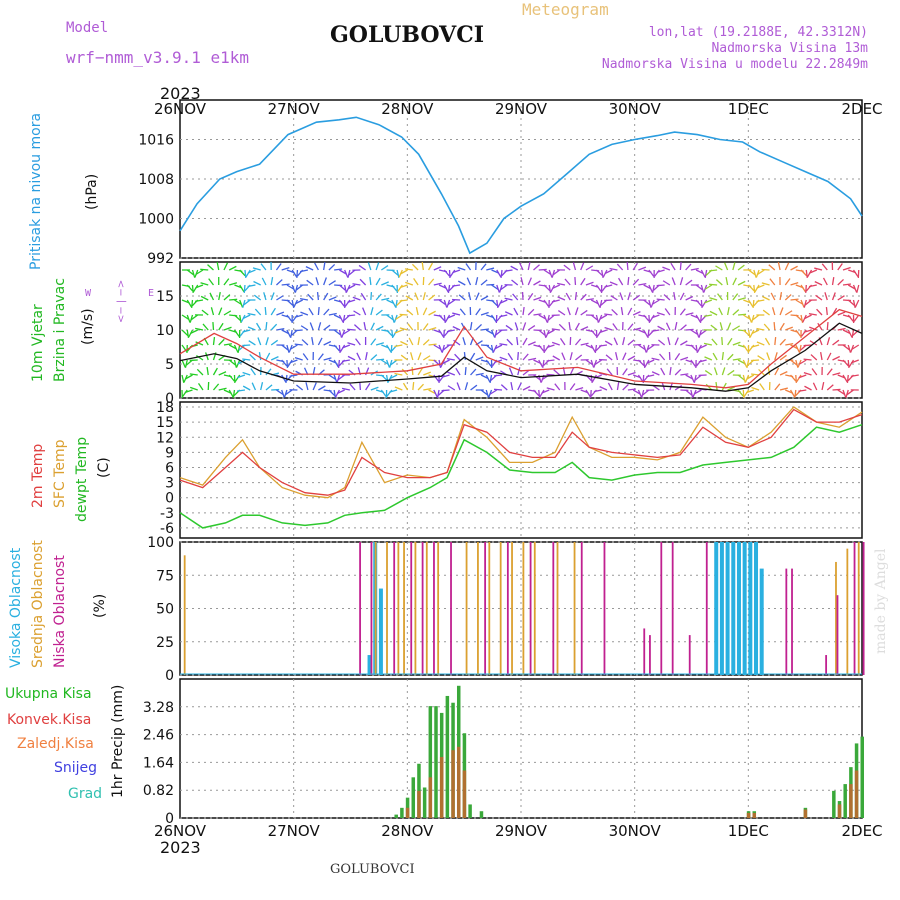 Image resolution: width=900 pixels, height=900 pixels. Describe the element at coordinates (158, 736) in the screenshot. I see `y-tick-label: 2.46` at that location.